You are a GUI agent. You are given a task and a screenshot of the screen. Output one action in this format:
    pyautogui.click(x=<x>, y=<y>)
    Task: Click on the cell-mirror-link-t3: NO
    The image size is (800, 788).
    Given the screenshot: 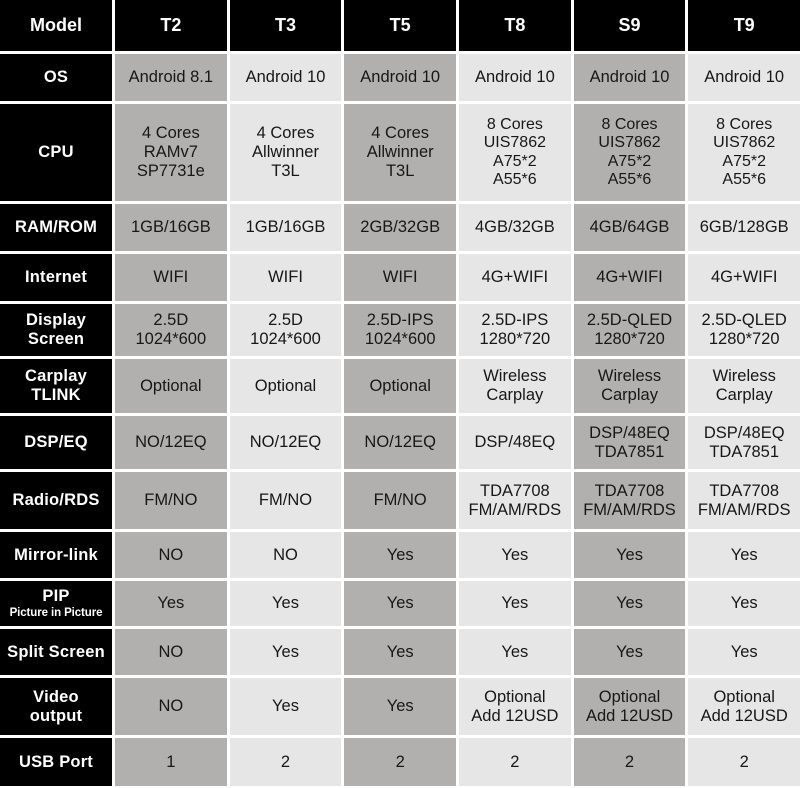 What is the action you would take?
    pyautogui.click(x=287, y=556)
    